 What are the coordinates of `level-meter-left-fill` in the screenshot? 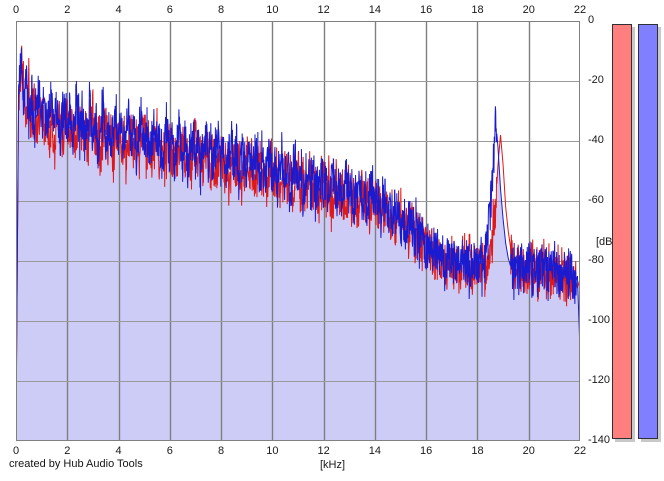 It's located at (622, 231).